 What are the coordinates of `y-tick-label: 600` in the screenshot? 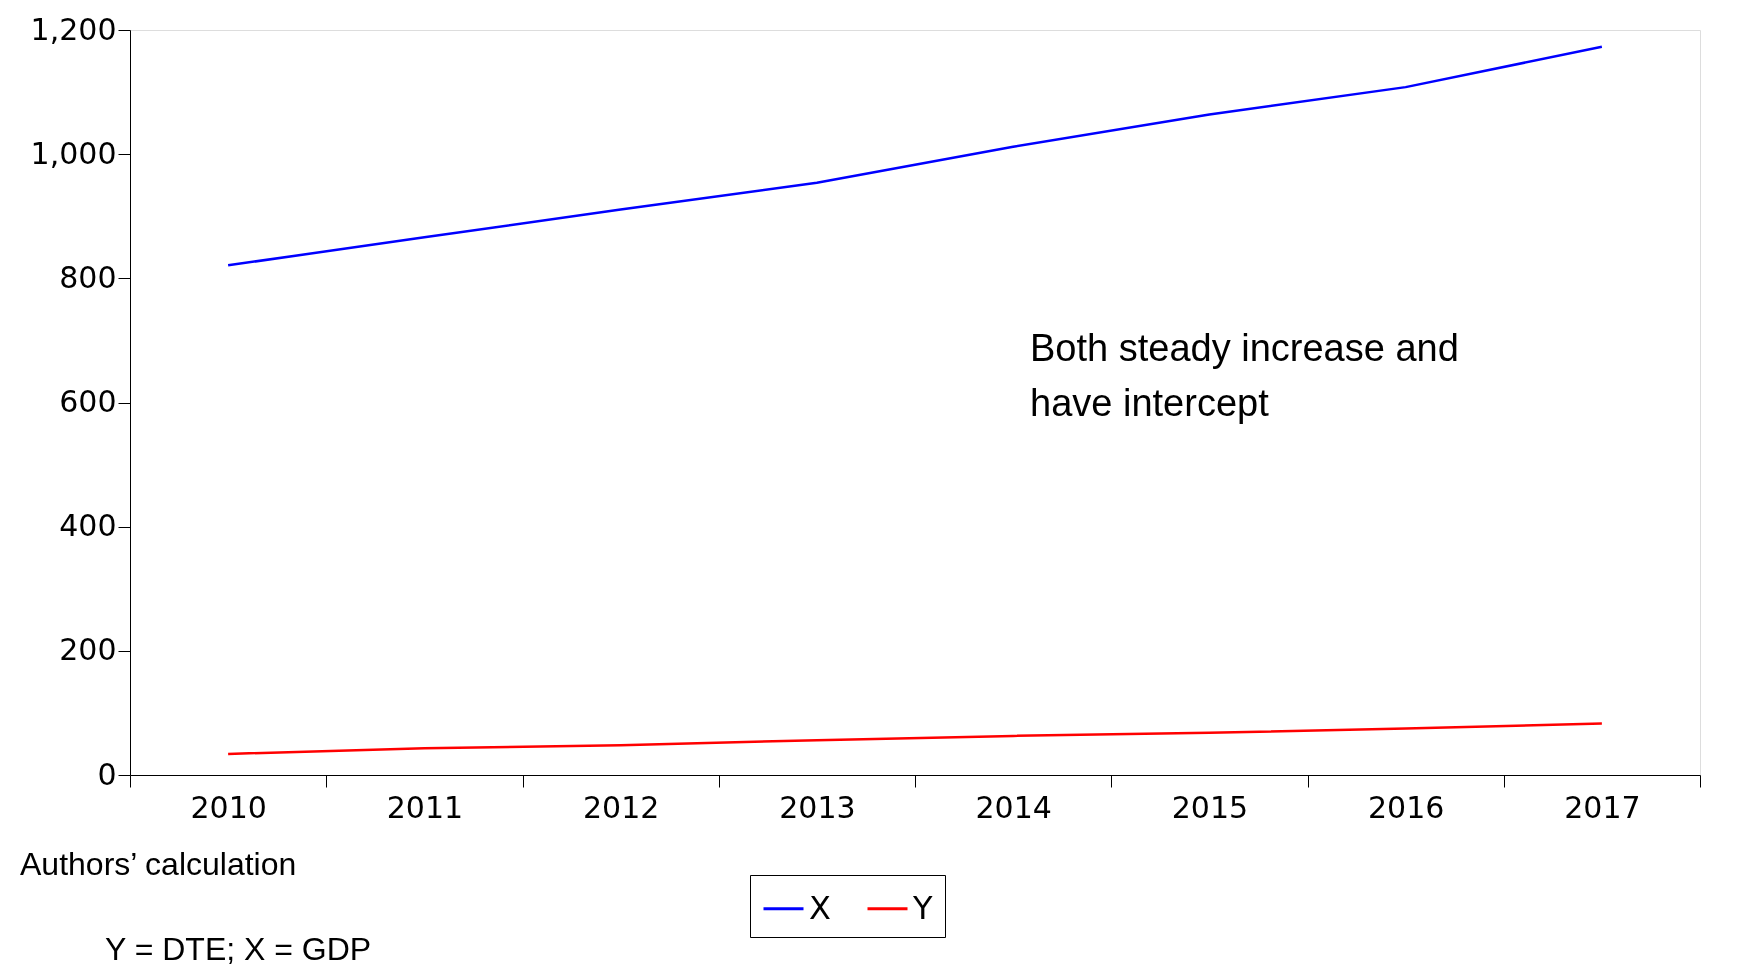 It's located at (88, 401).